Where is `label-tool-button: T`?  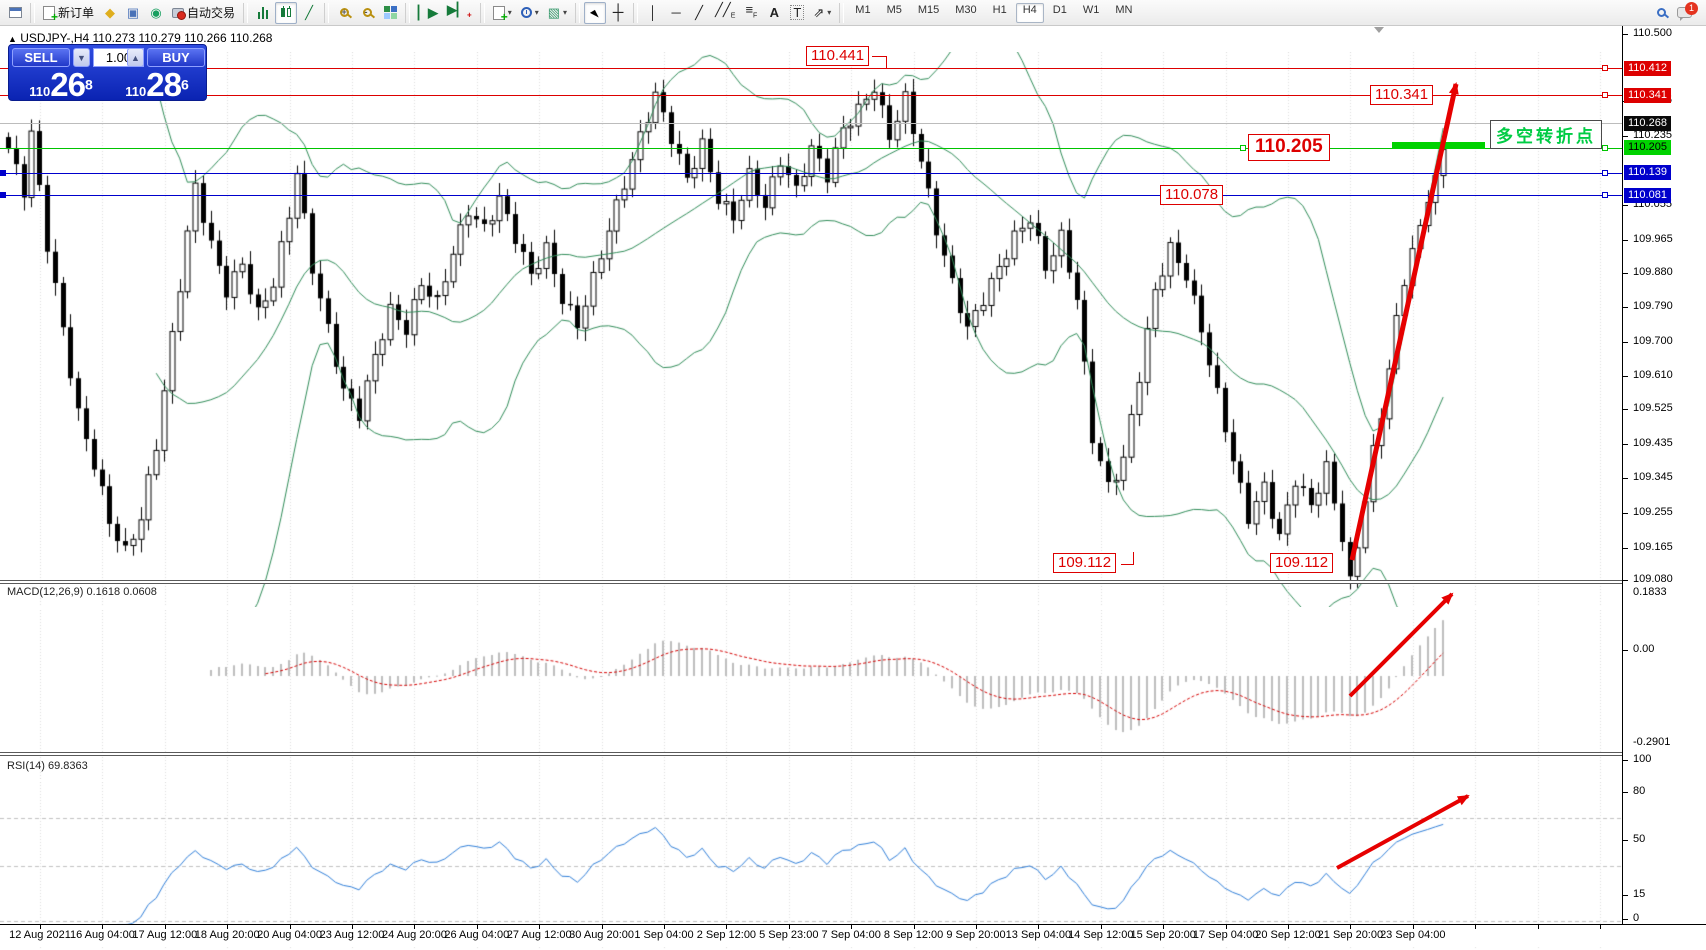
label-tool-button: T is located at coordinates (797, 13).